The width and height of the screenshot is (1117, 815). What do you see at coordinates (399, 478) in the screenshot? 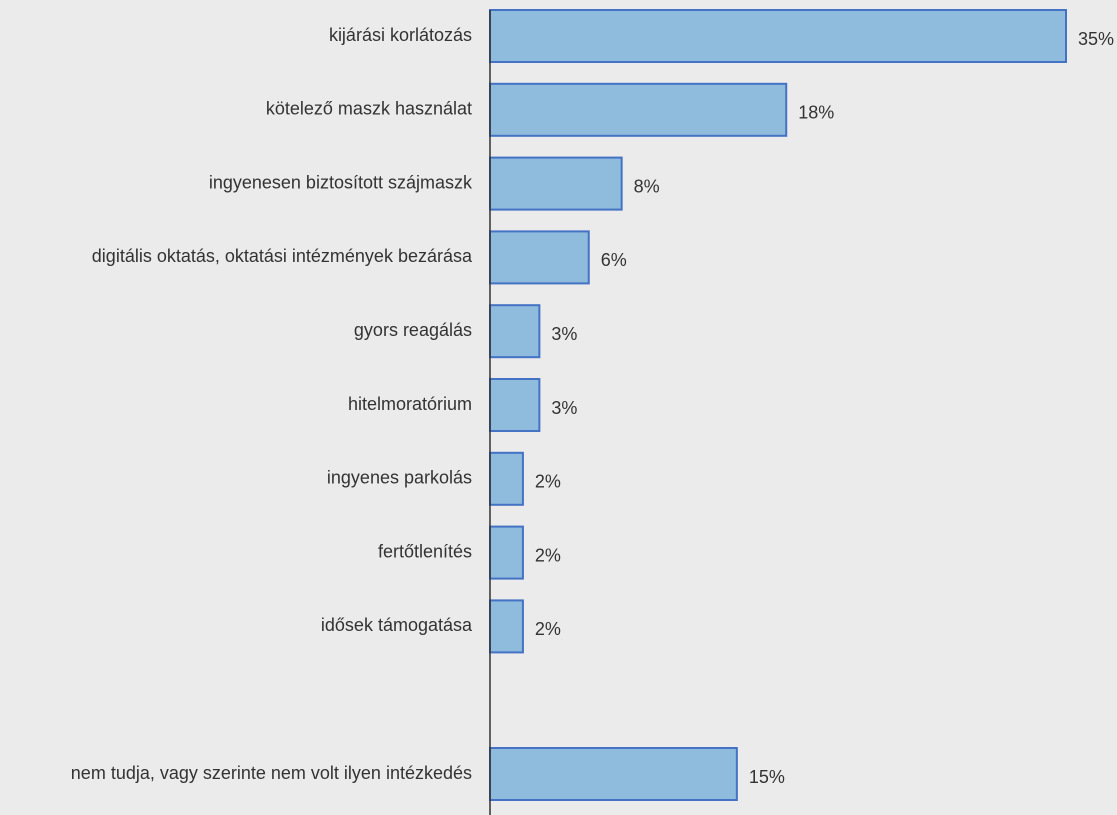
I see `category-label: ingyenes parkolás` at bounding box center [399, 478].